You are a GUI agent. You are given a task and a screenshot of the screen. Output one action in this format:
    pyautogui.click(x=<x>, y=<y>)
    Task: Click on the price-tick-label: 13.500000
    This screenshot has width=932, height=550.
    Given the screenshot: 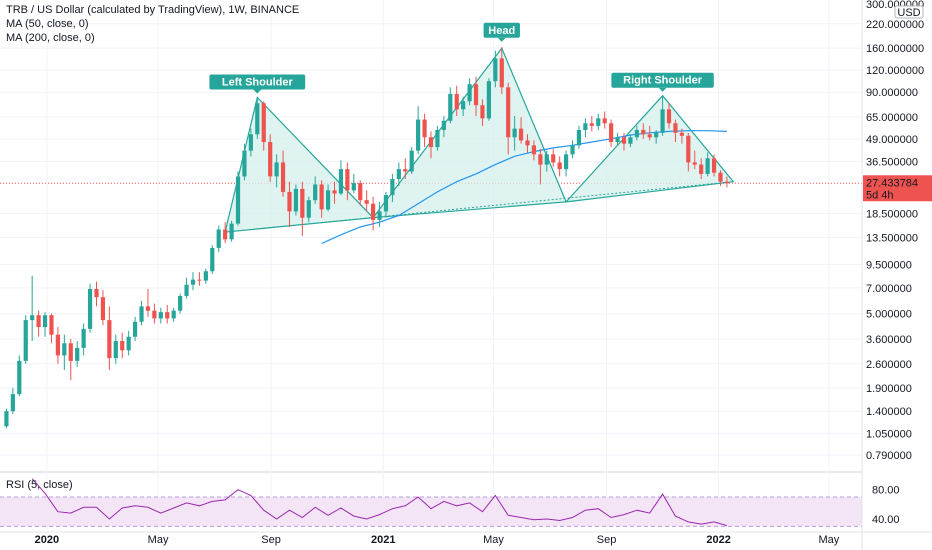 What is the action you would take?
    pyautogui.click(x=892, y=239)
    